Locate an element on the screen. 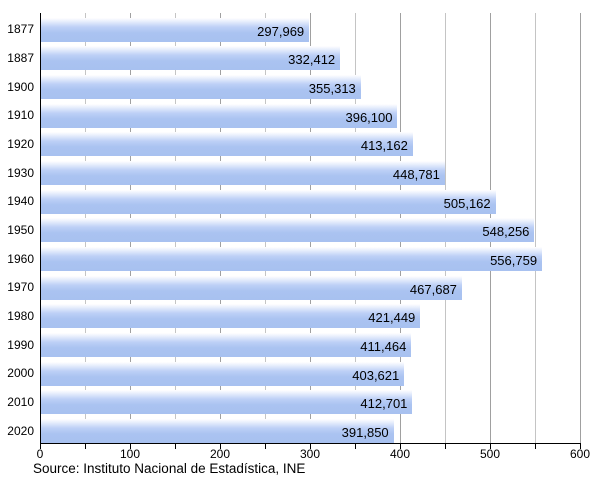 The image size is (600, 480). bar: 332,412 is located at coordinates (191, 58).